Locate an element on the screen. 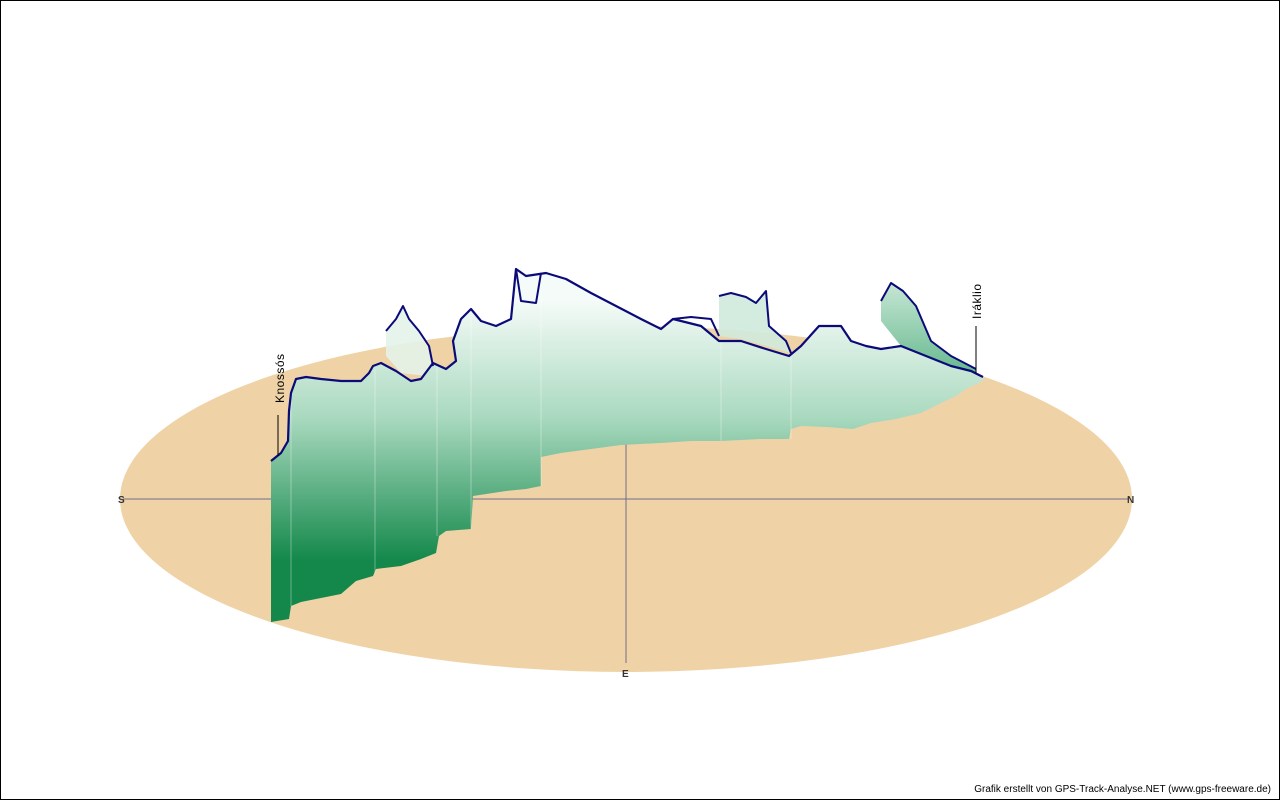 The image size is (1280, 800). iraklio-label: Iráklio is located at coordinates (977, 301).